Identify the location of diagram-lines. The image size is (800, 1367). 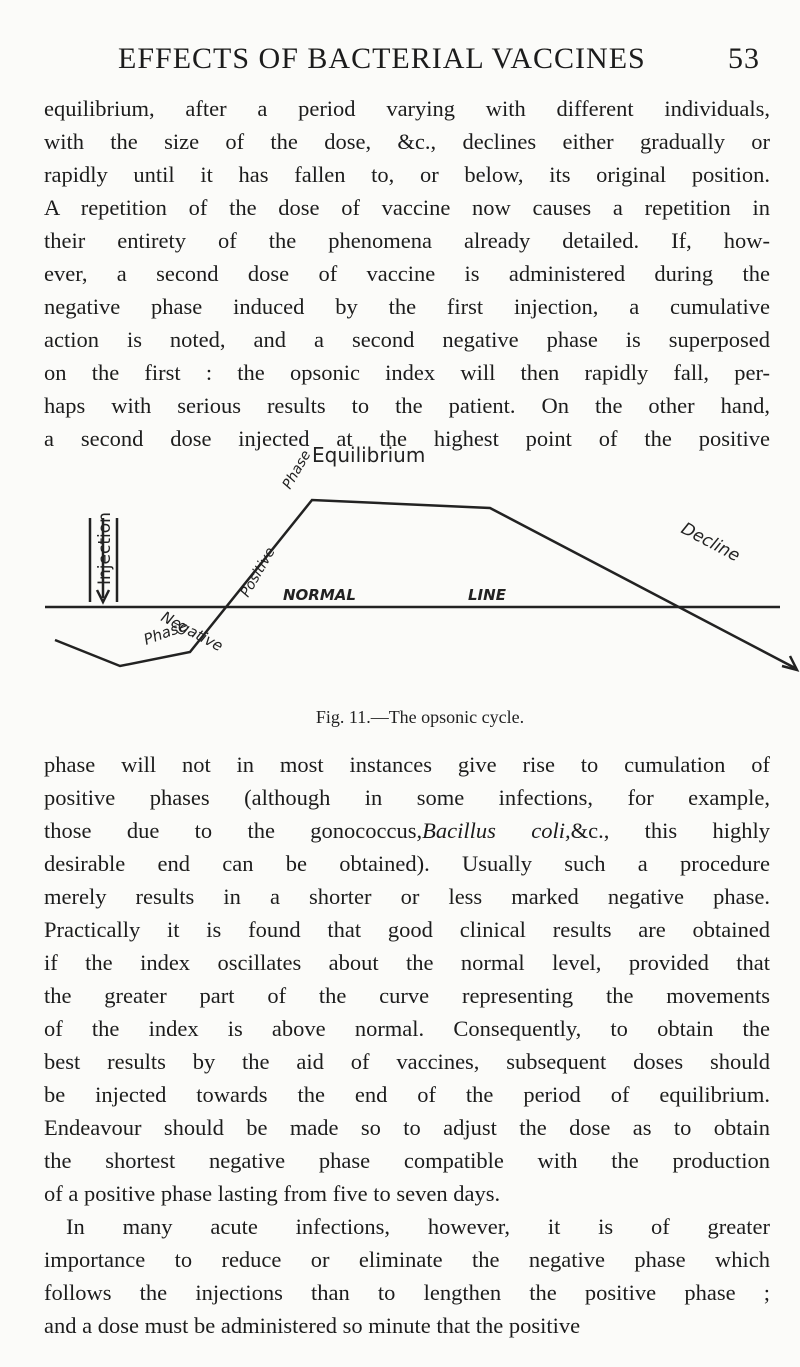
(422, 585).